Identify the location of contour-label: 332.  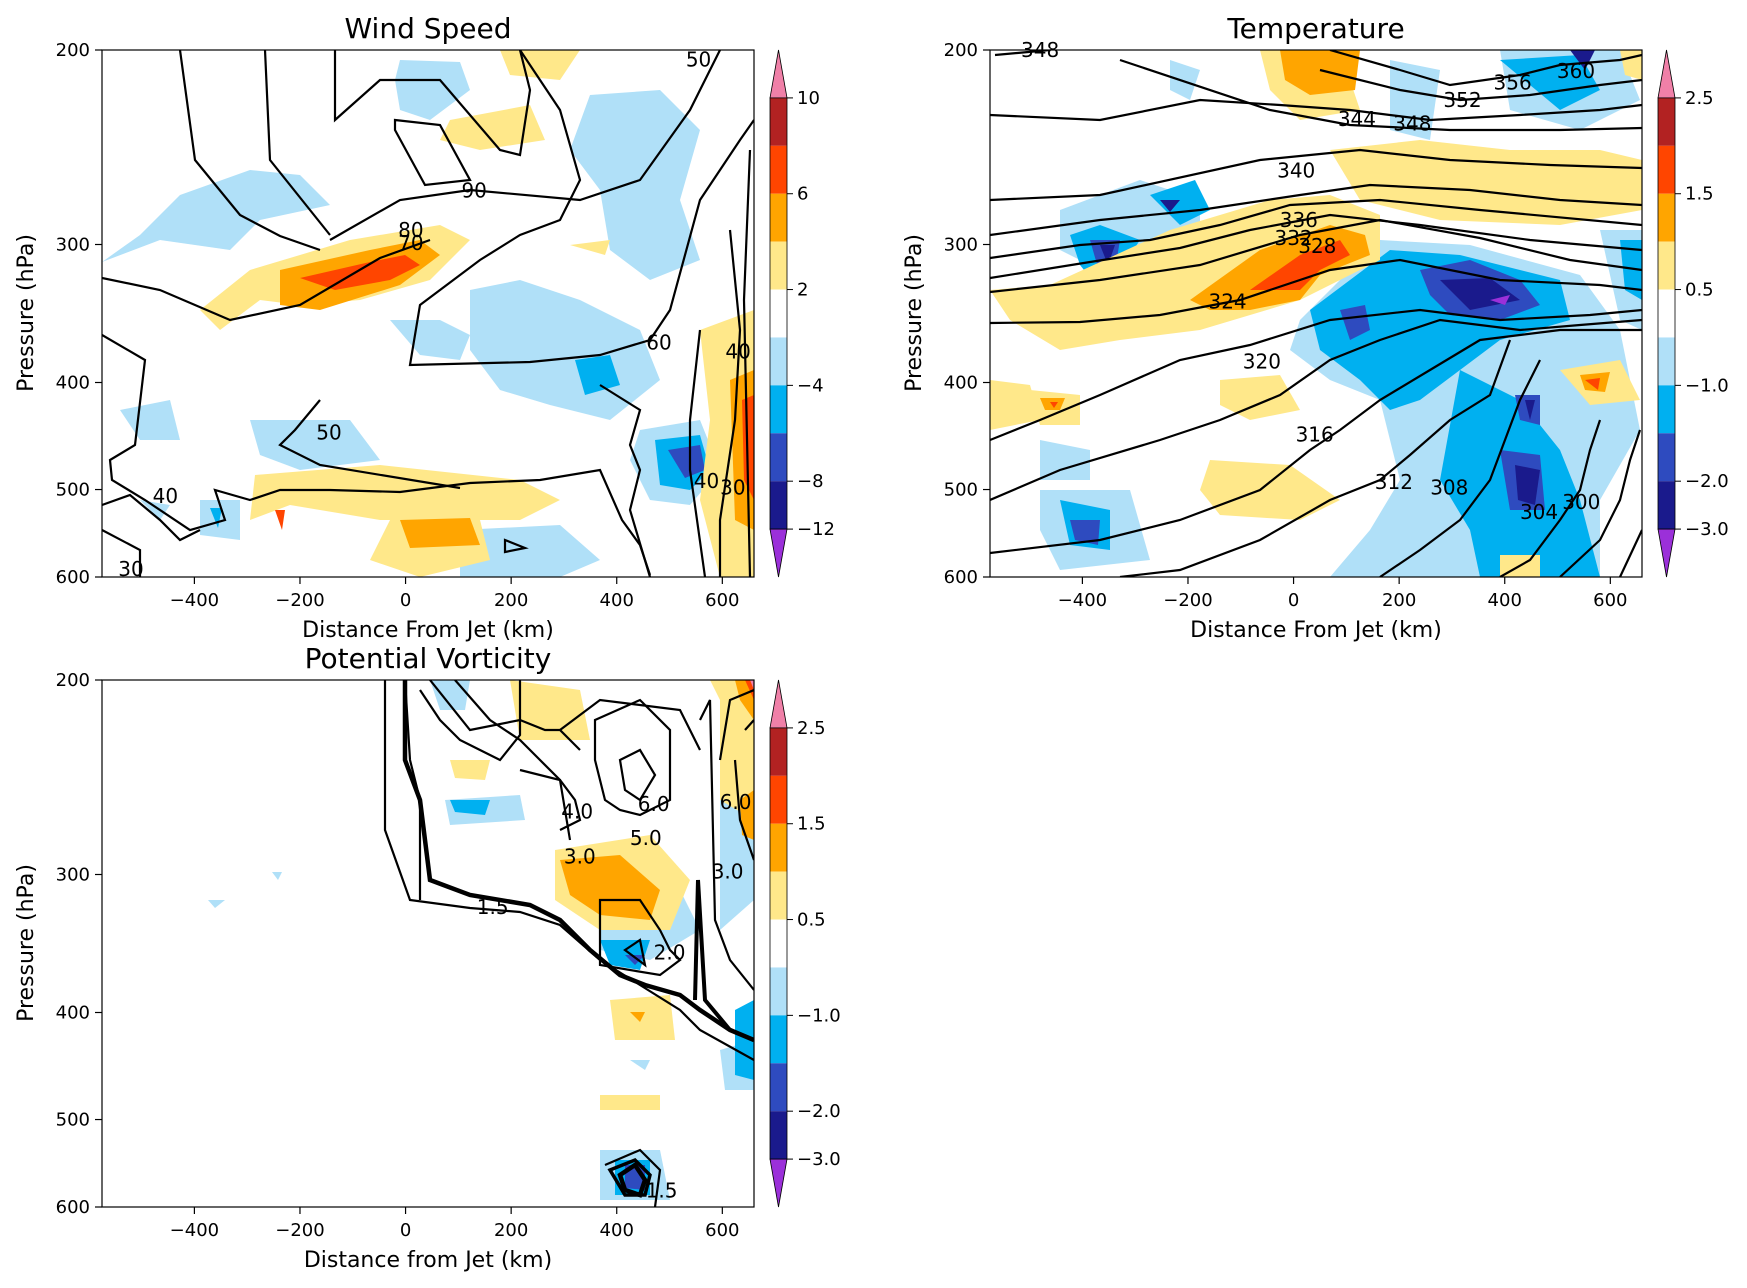
(1293, 238).